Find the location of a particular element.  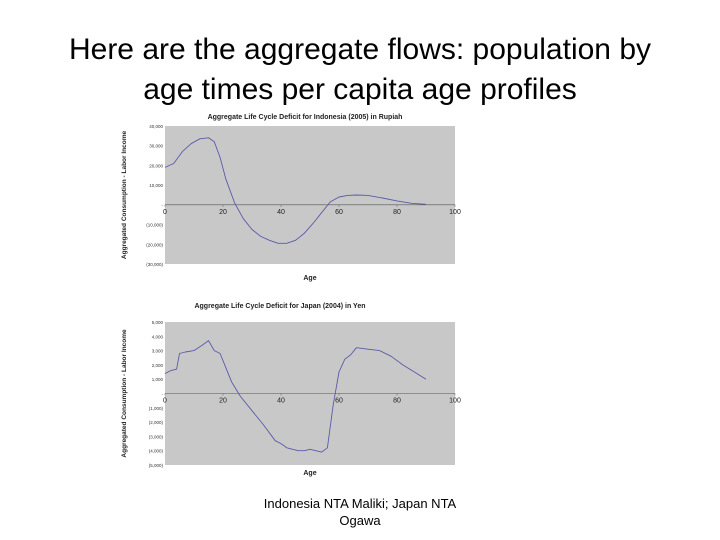

y-tick-label: 40,000 is located at coordinates (156, 126).